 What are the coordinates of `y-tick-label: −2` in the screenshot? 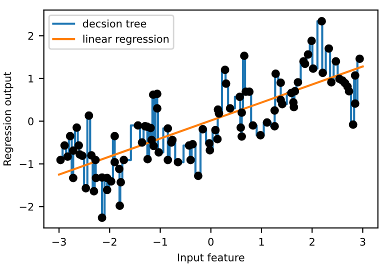 It's located at (27, 206).